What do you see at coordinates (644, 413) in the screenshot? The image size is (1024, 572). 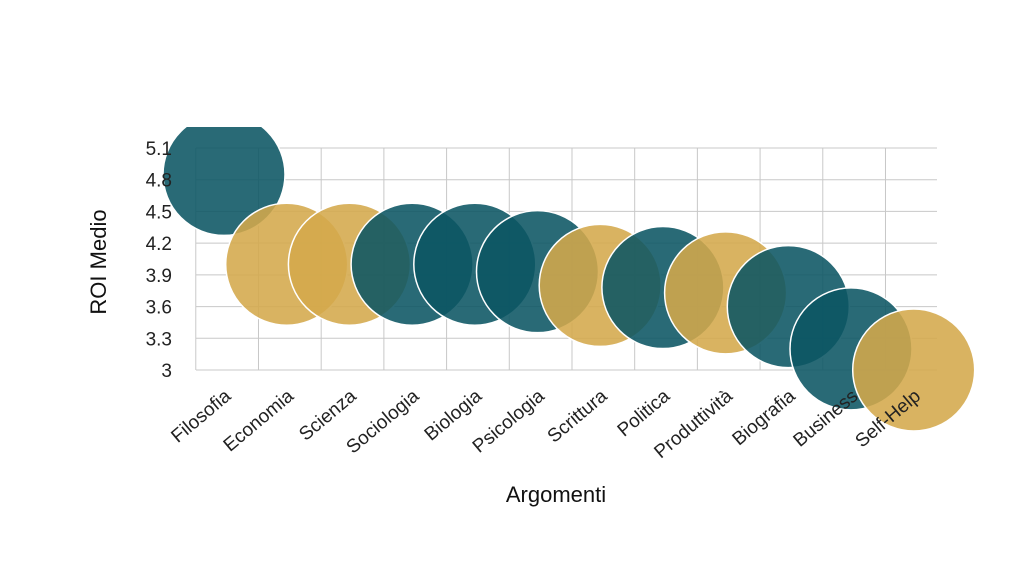 I see `x-tick-label: Politica` at bounding box center [644, 413].